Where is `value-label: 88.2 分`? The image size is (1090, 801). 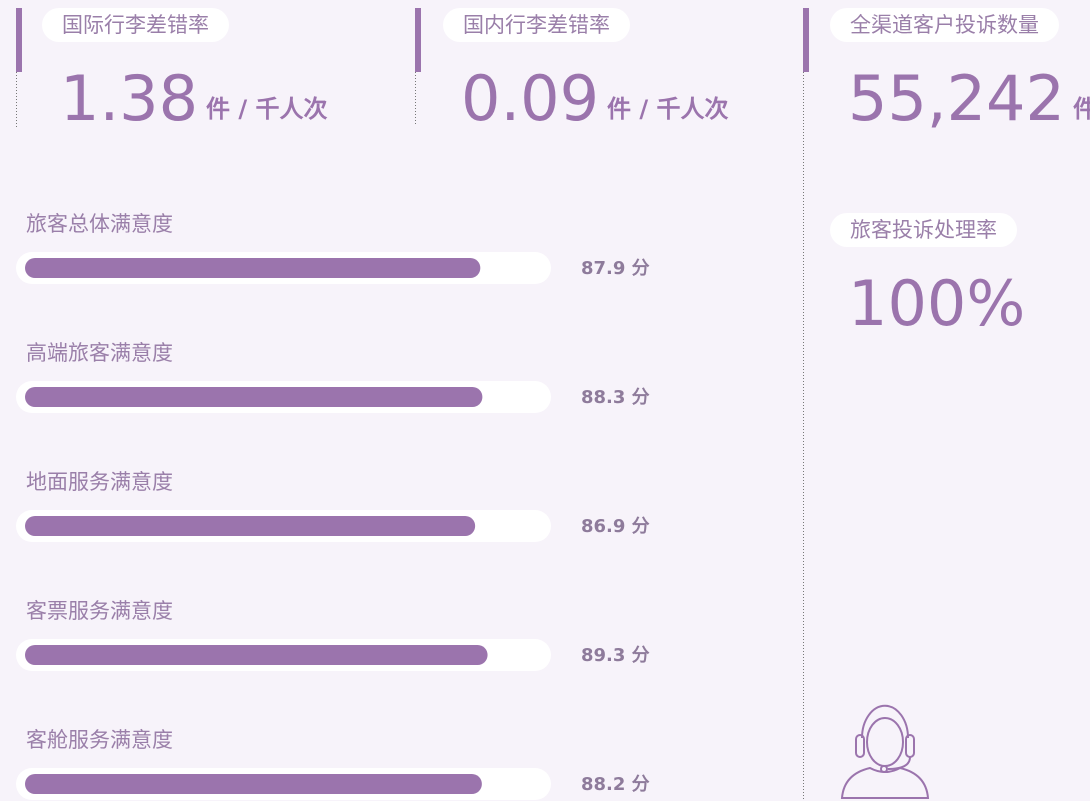 value-label: 88.2 分 is located at coordinates (615, 784).